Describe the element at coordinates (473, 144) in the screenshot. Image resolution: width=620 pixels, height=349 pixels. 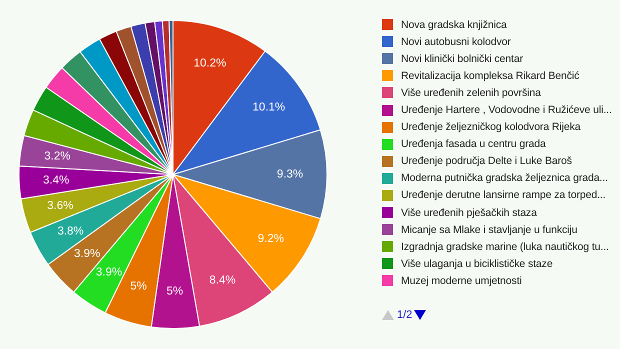
I see `legend-label: Uređenja fasada u centru grada` at that location.